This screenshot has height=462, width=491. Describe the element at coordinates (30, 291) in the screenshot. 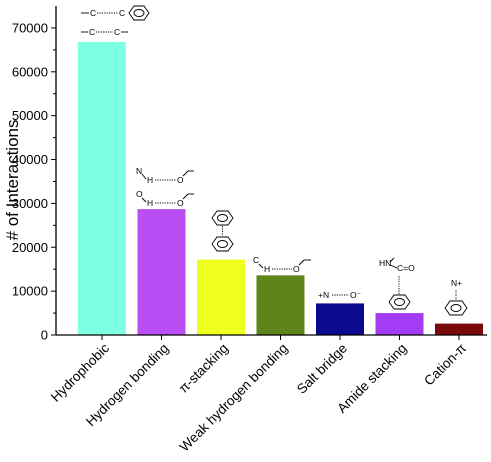

I see `y-tick-label-1: 10000` at that location.